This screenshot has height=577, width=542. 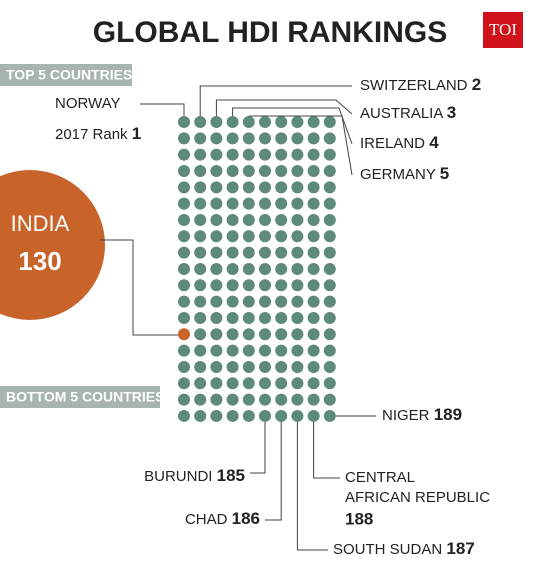 I want to click on country-name: GERMANY, so click(x=398, y=174).